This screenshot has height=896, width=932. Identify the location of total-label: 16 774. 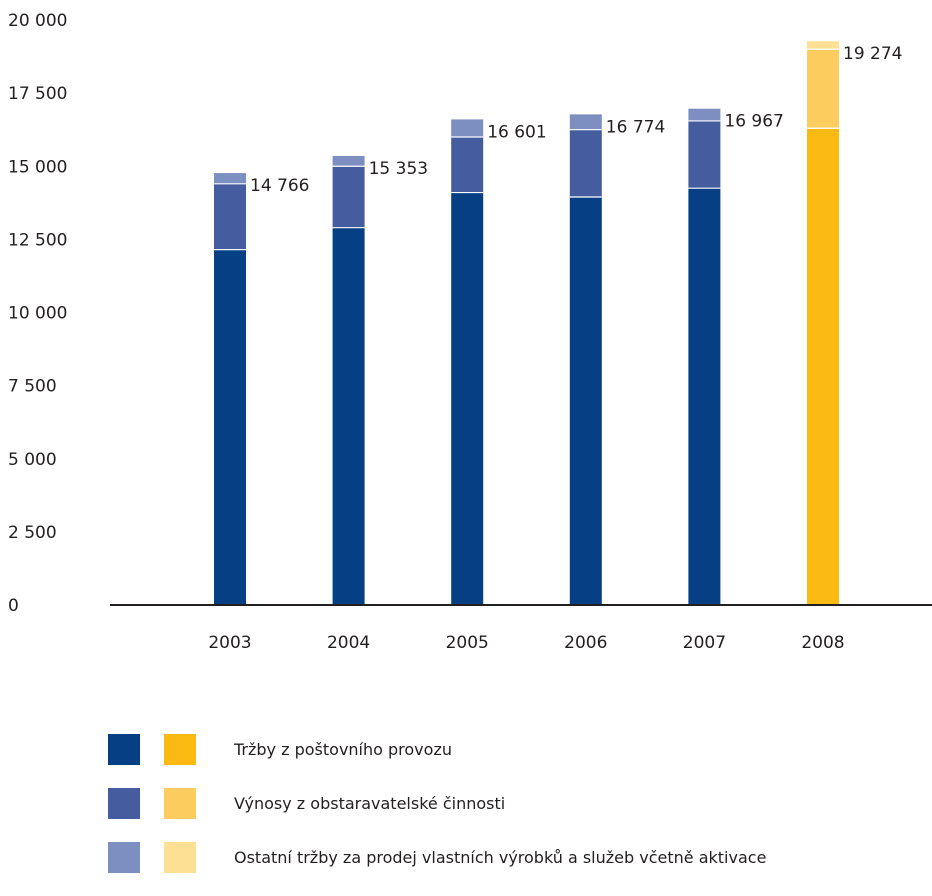
(635, 127).